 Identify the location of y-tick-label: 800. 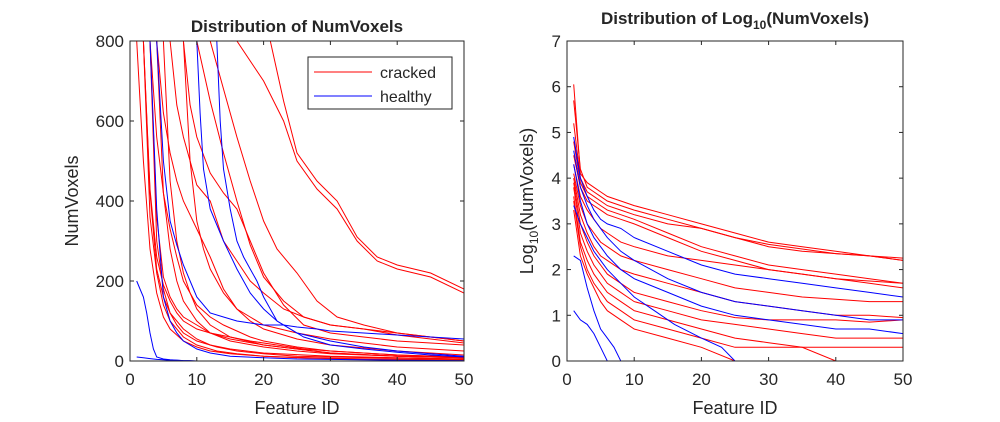
(110, 41).